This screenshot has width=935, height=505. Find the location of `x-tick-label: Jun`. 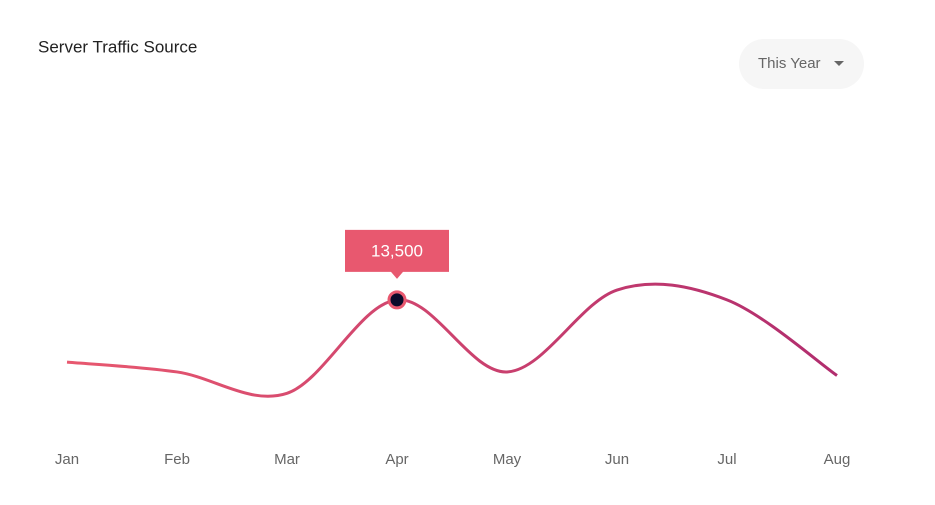

x-tick-label: Jun is located at coordinates (617, 459).